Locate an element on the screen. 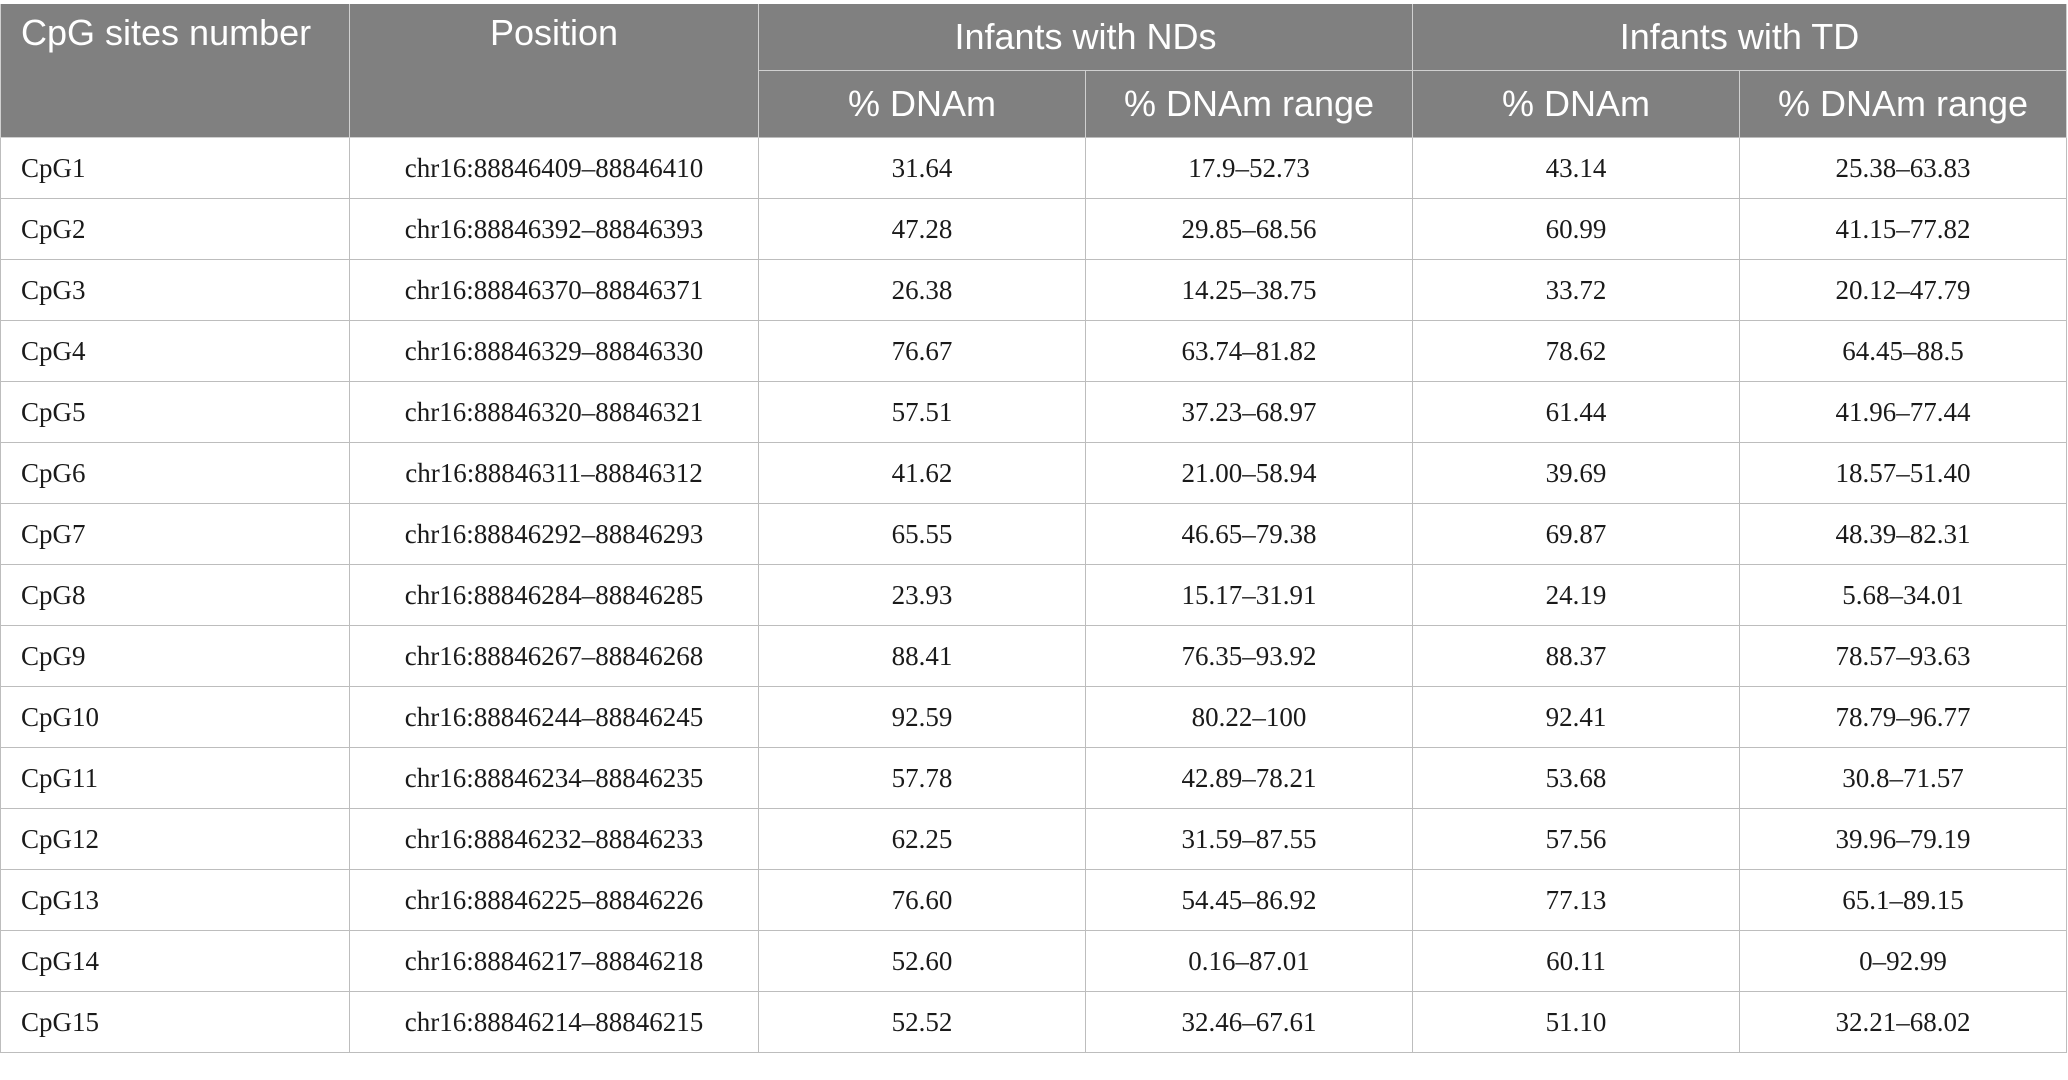 The image size is (2068, 1080). cell-td-range: 0–92.99 is located at coordinates (1903, 961).